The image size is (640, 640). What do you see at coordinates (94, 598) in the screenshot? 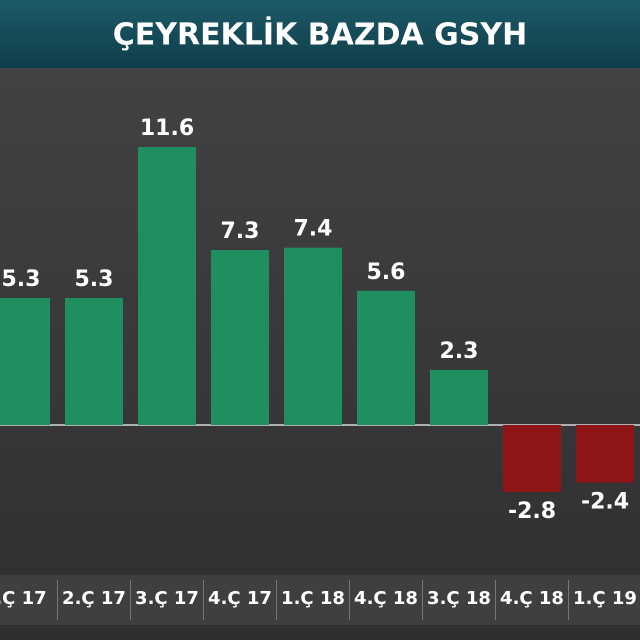
I see `x-tick-label: 2.Ç 17` at bounding box center [94, 598].